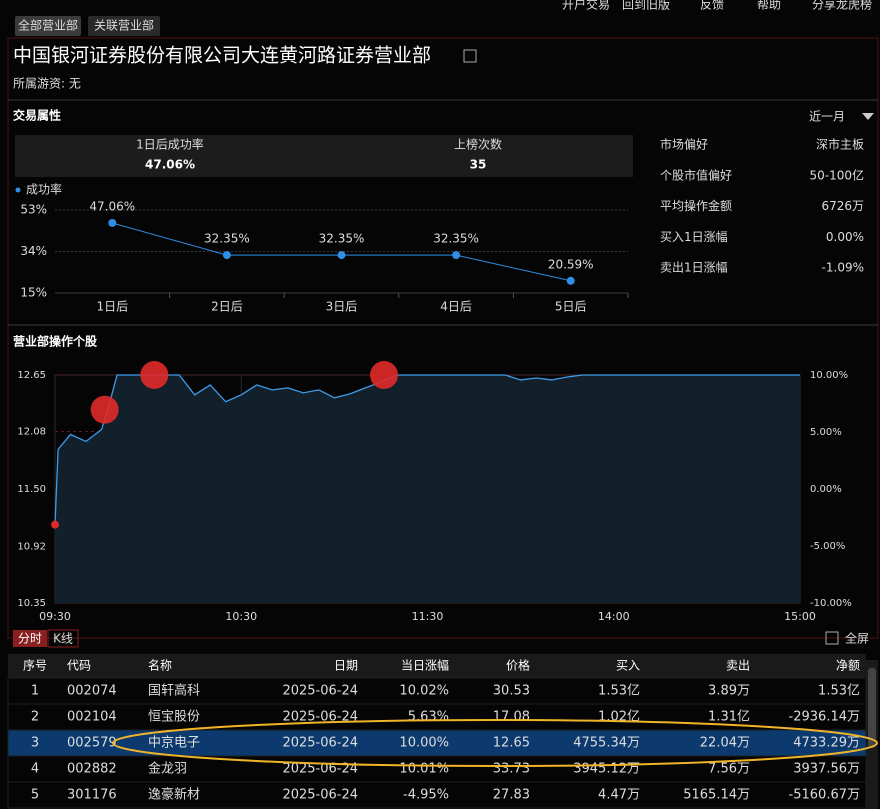  I want to click on column-header: 序号, so click(35, 665).